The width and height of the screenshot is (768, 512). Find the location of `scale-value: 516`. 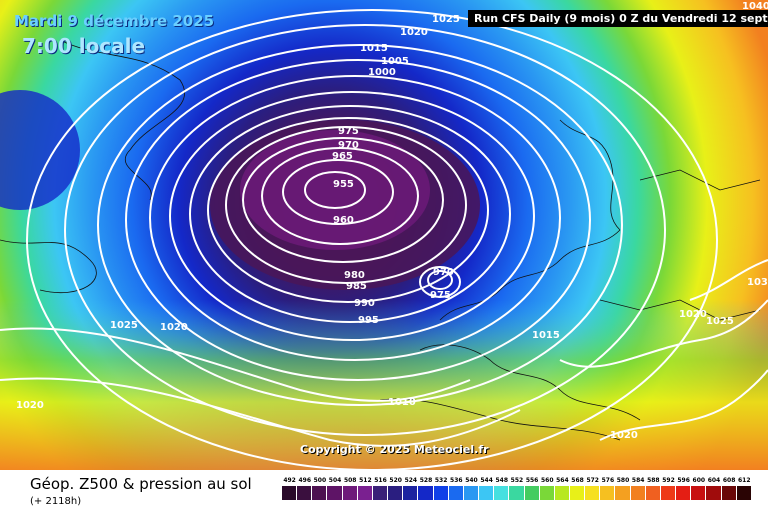

scale-value: 516 is located at coordinates (380, 480).